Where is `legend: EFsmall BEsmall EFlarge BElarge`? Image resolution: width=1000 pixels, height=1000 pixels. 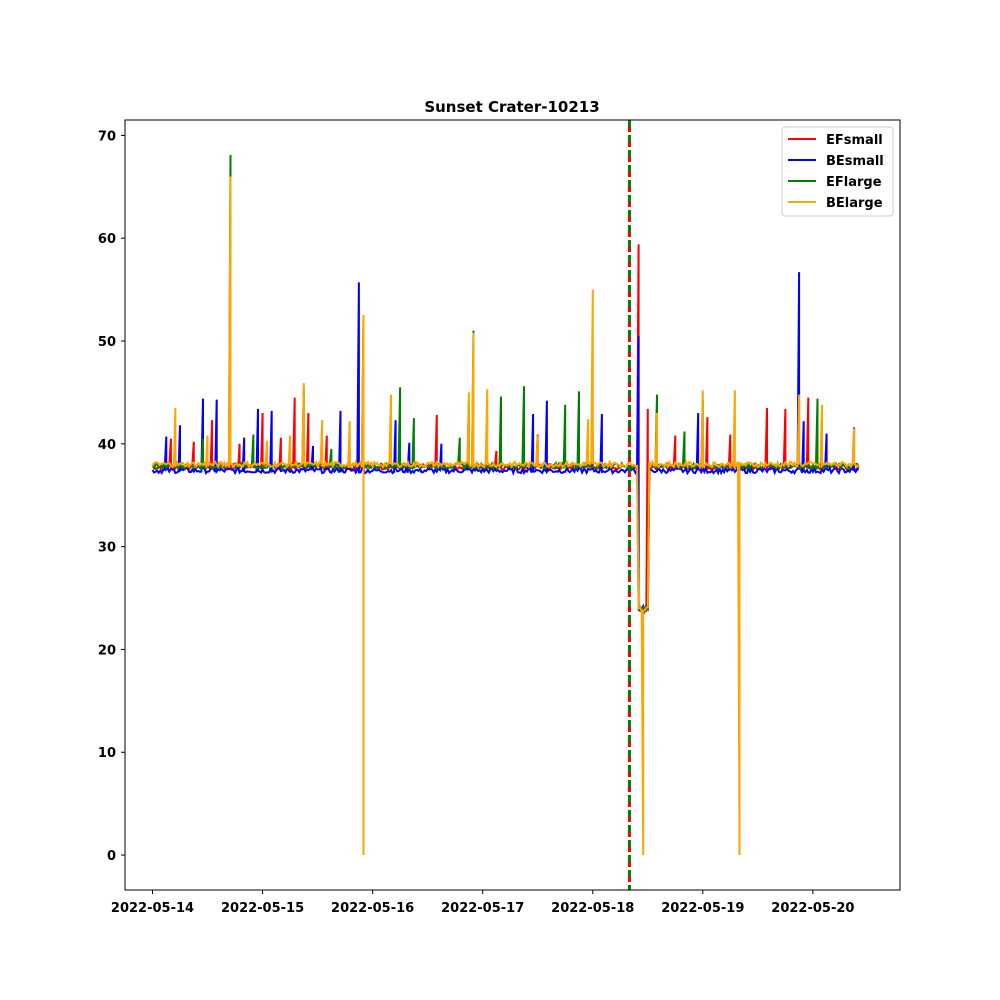
legend: EFsmall BEsmall EFlarge BElarge is located at coordinates (837, 171).